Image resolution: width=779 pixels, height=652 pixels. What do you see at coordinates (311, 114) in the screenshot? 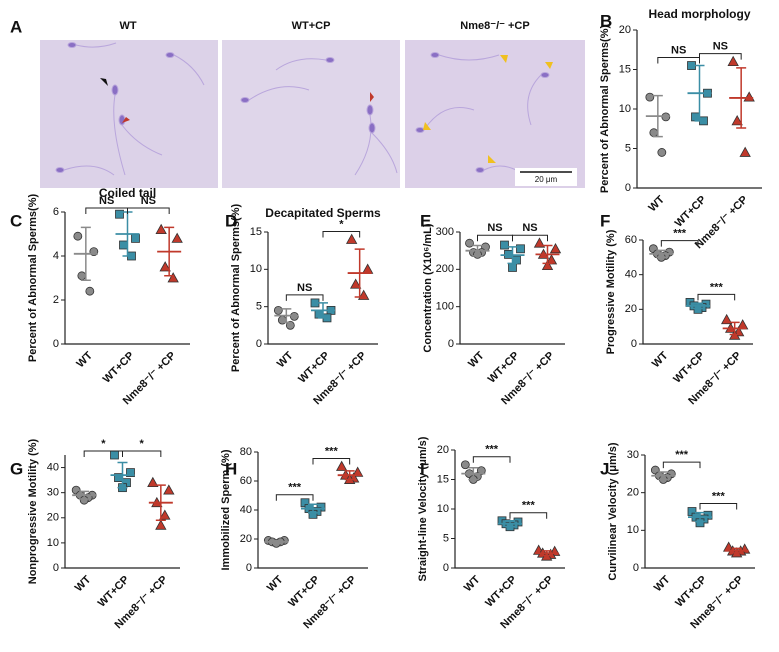
I see `micrograph` at bounding box center [311, 114].